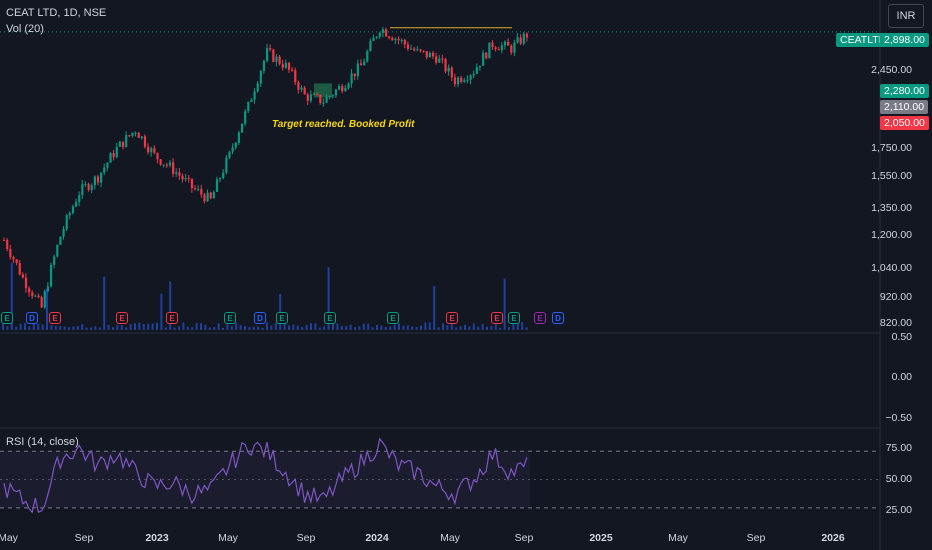 This screenshot has width=932, height=550. What do you see at coordinates (833, 538) in the screenshot?
I see `time-tick: 2026` at bounding box center [833, 538].